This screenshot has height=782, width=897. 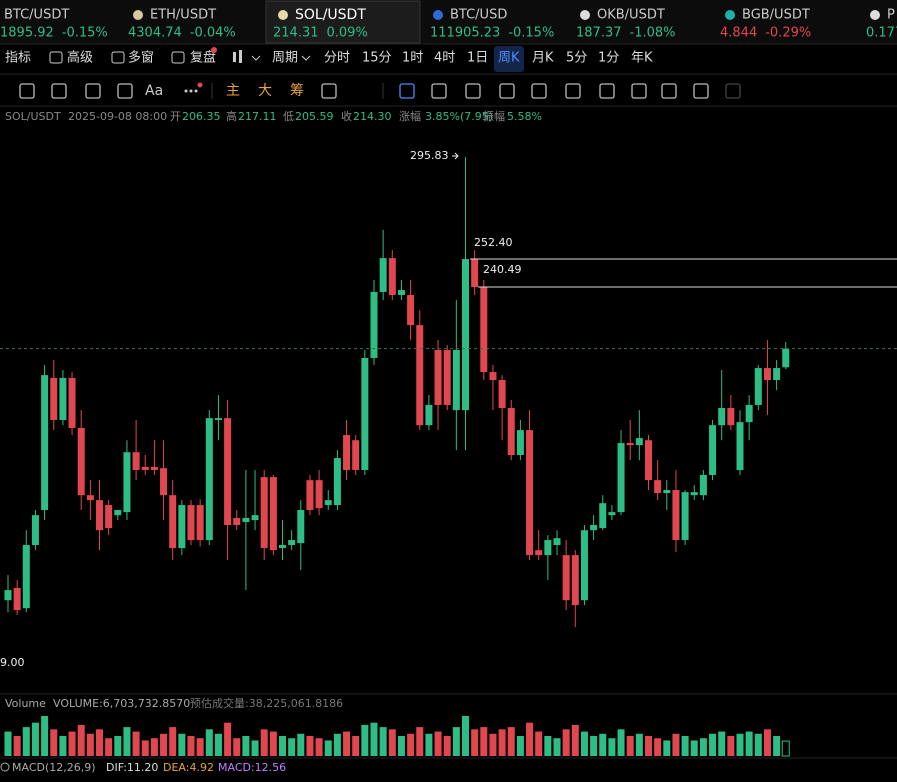 I want to click on ticker-price: 187.37, so click(x=599, y=33).